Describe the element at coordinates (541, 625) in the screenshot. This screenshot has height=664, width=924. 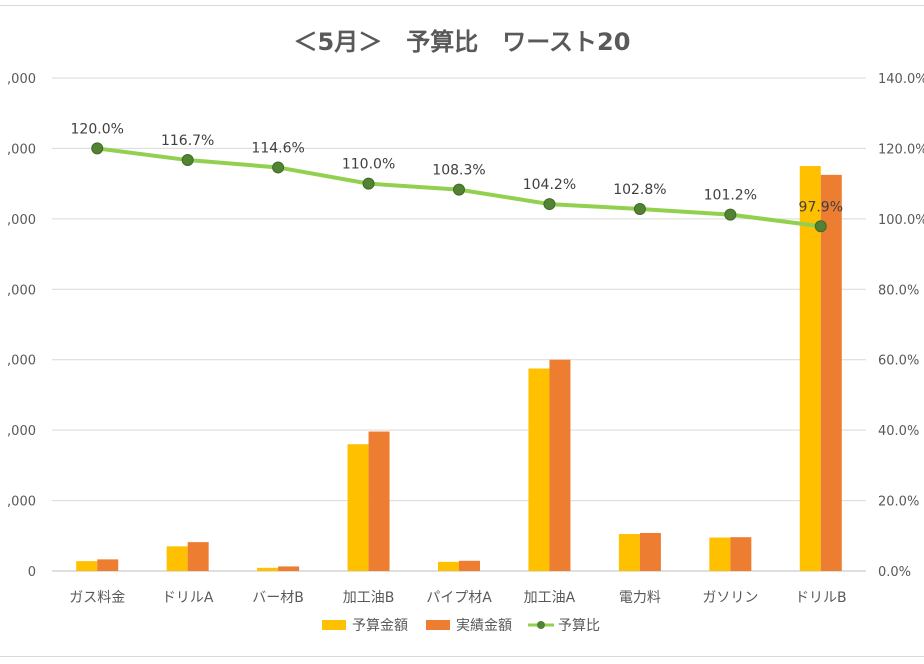
I see `legend-swatch-marker` at that location.